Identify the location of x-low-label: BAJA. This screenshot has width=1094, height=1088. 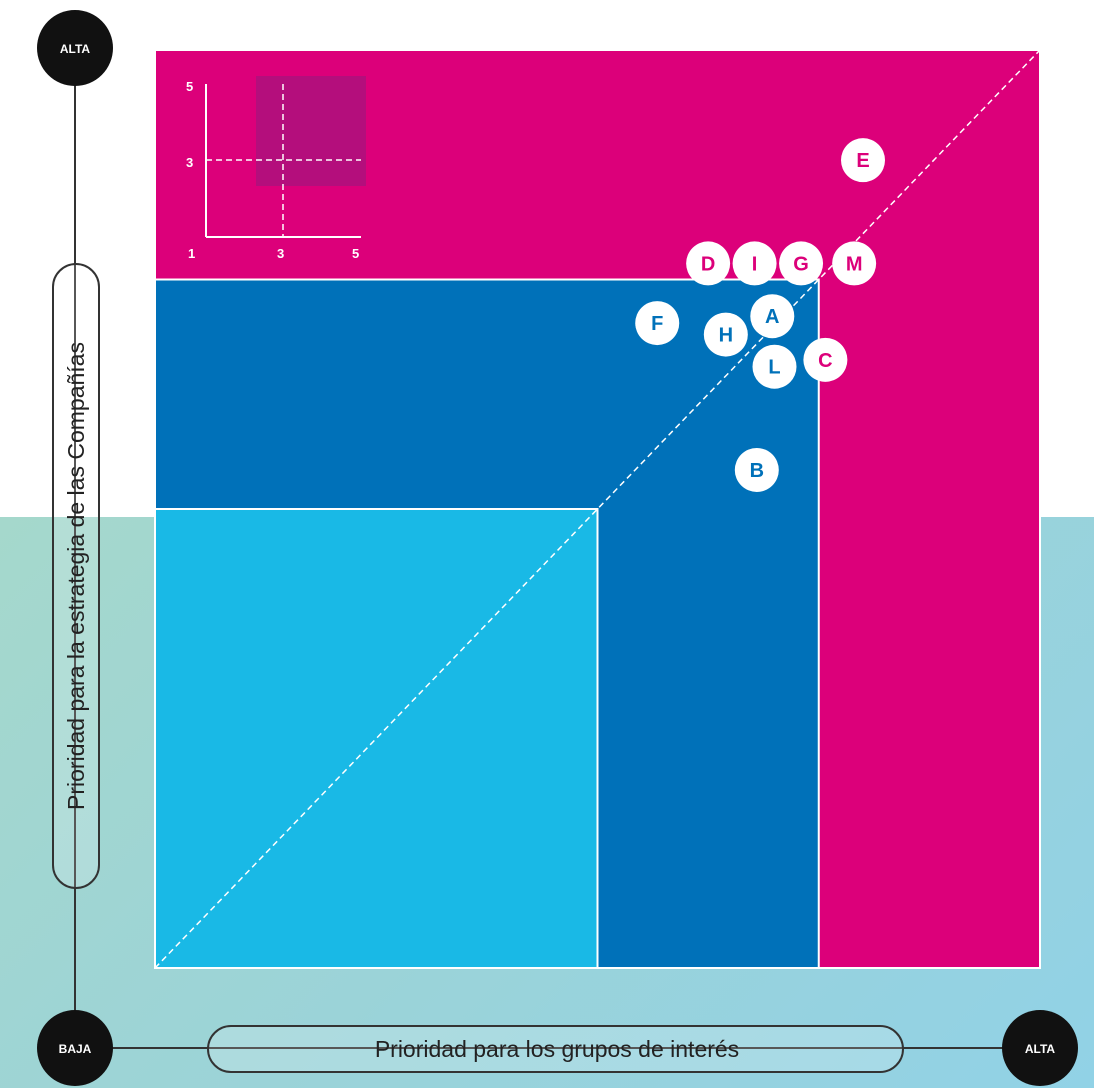
(75, 1049).